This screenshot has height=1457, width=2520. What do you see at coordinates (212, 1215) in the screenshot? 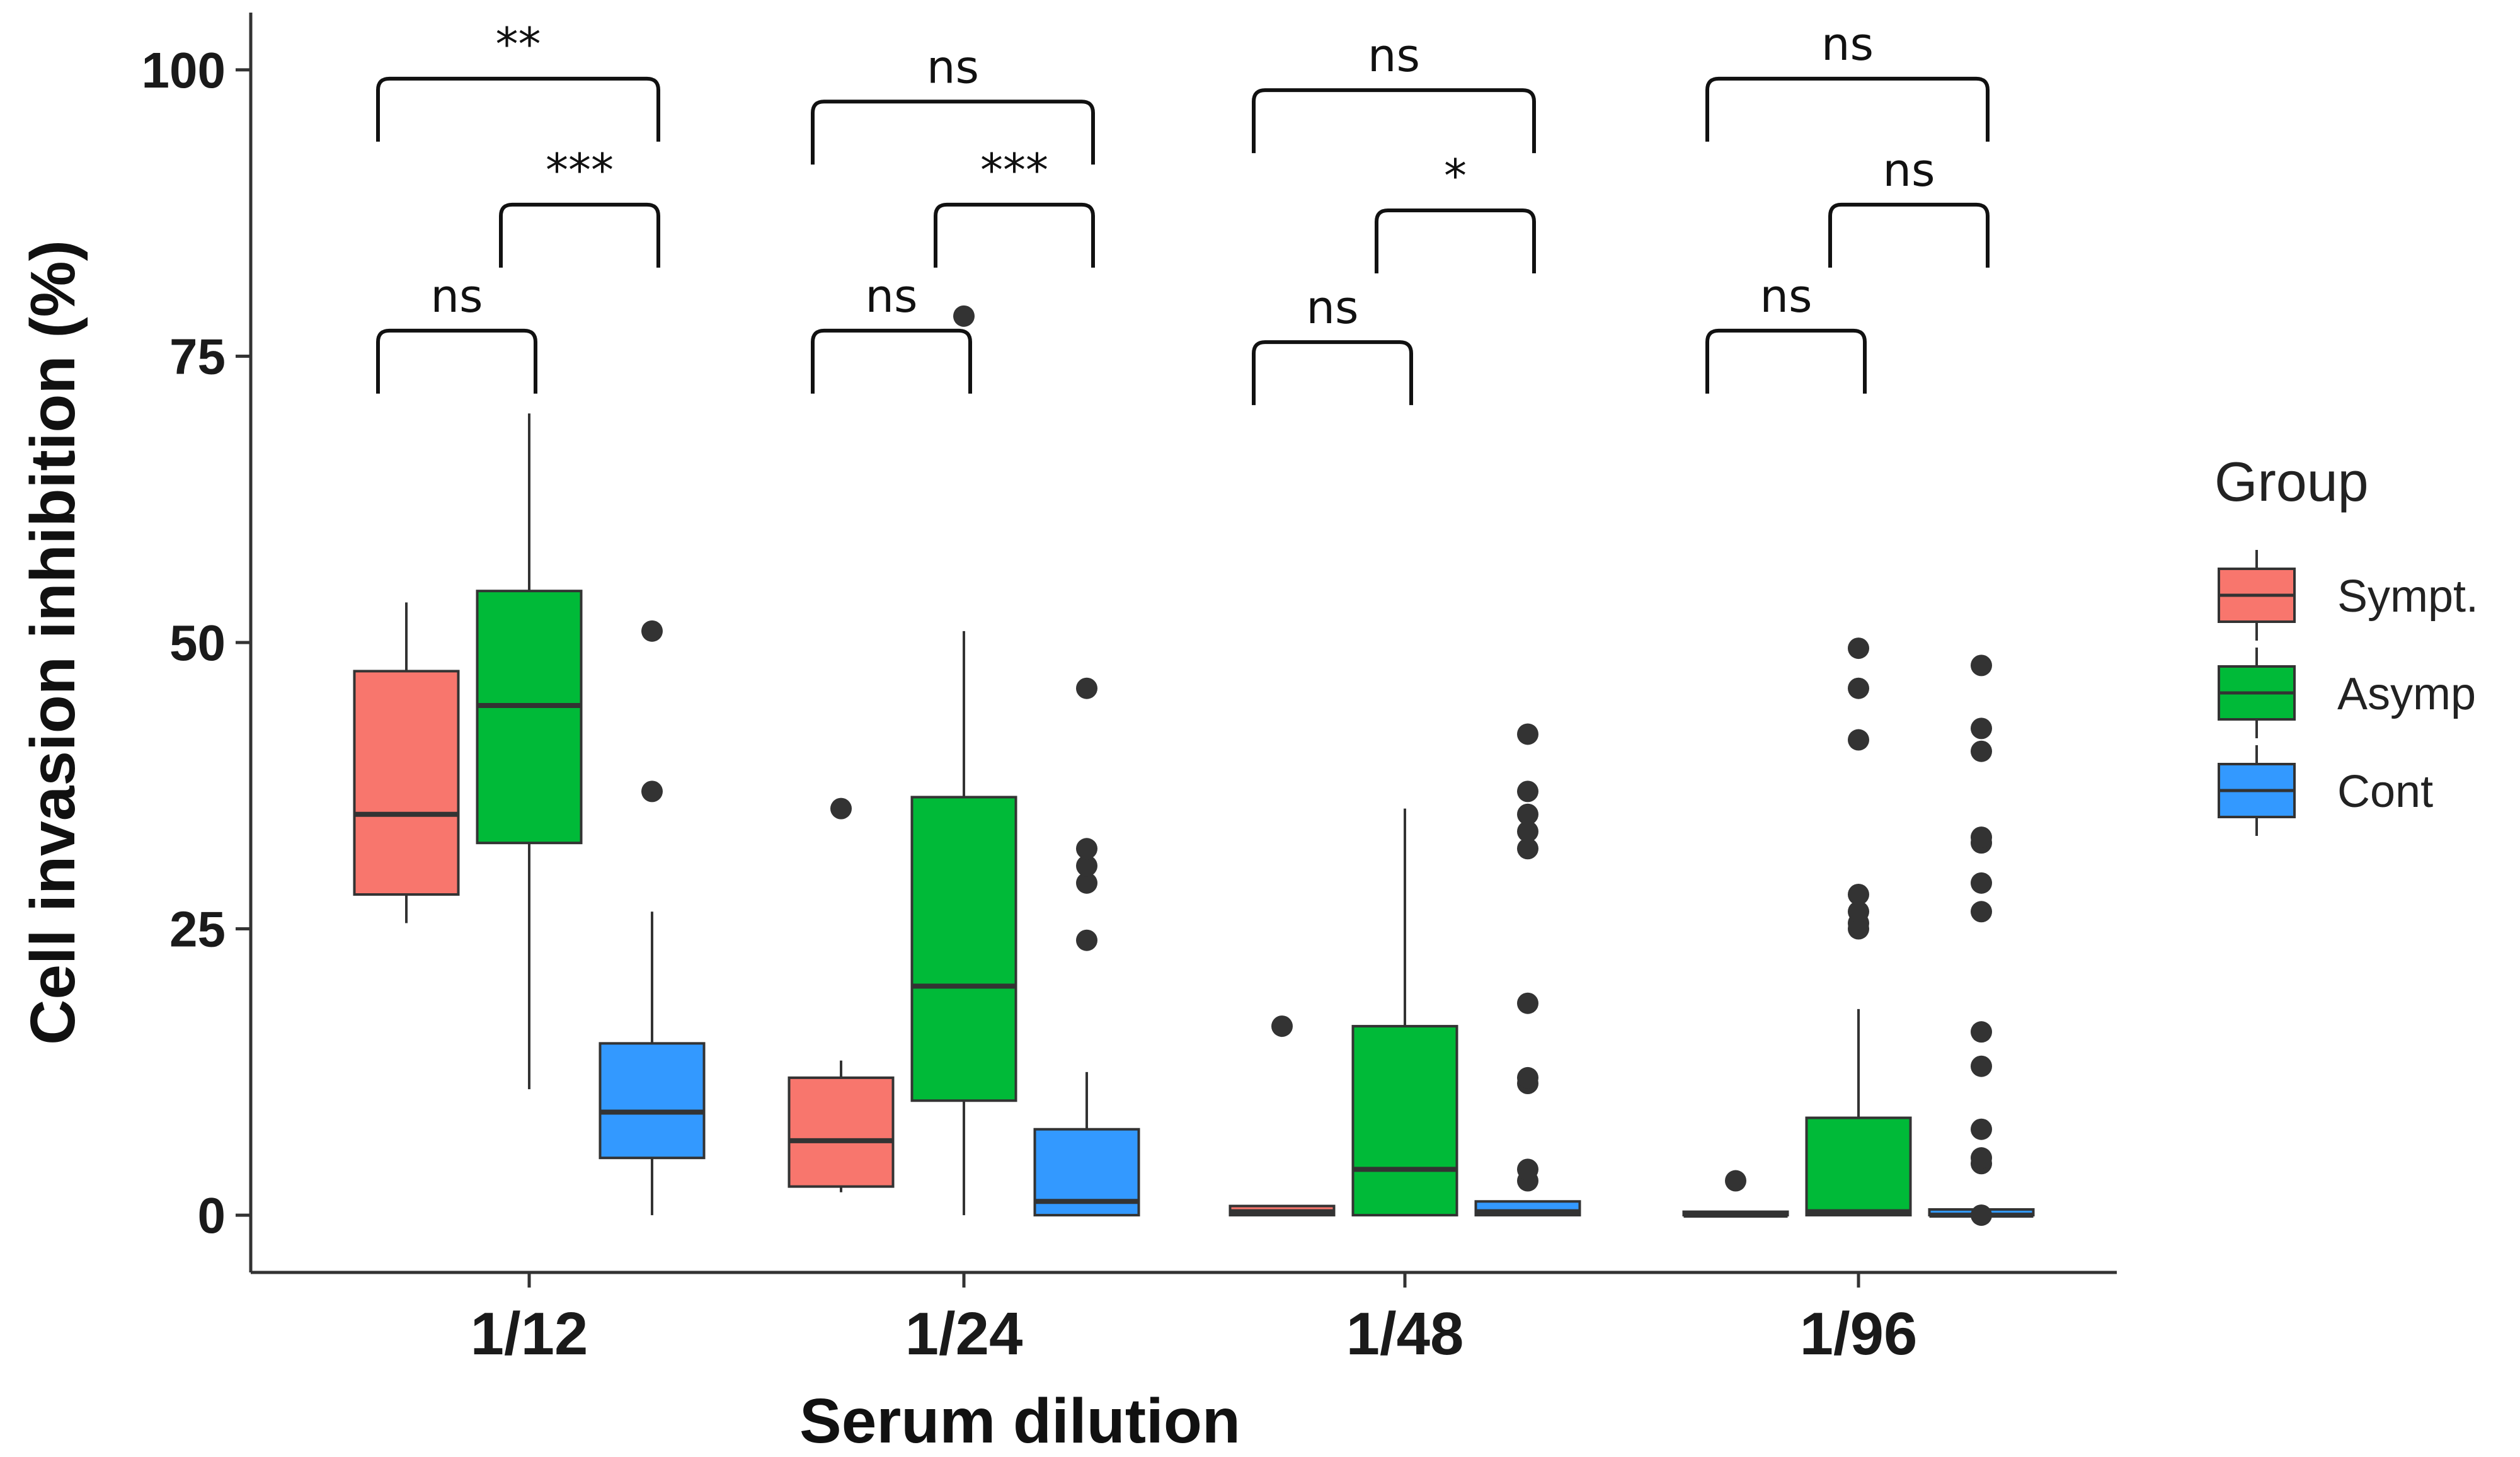
I see `y-tick-label: 0` at bounding box center [212, 1215].